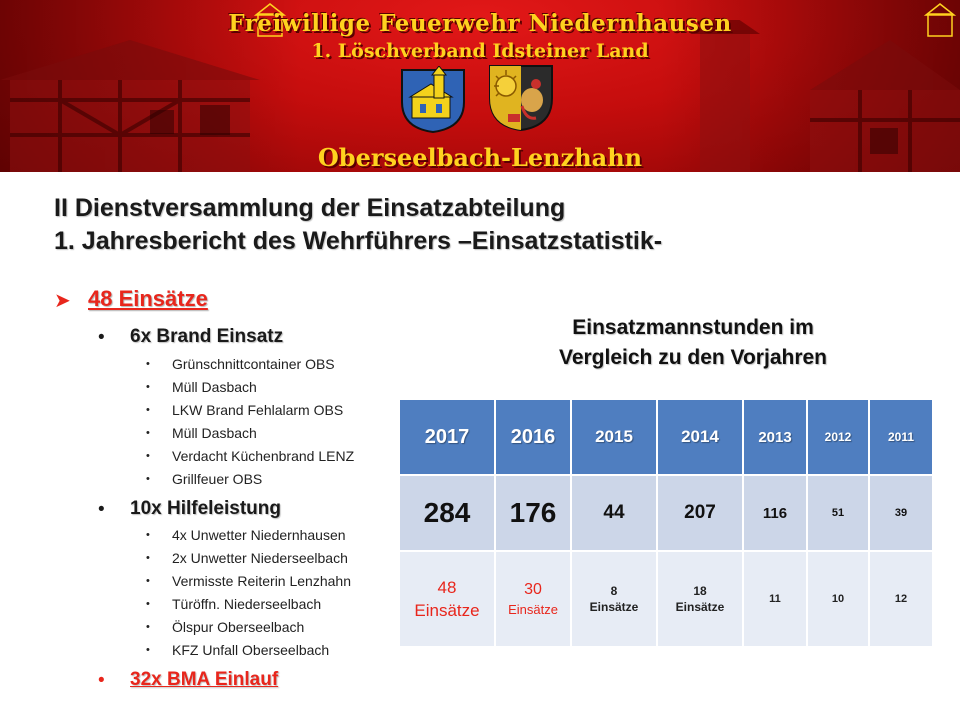 This screenshot has width=960, height=720. What do you see at coordinates (480, 51) in the screenshot?
I see `banner-subtitle: 1. Löschverband Idsteiner Land` at bounding box center [480, 51].